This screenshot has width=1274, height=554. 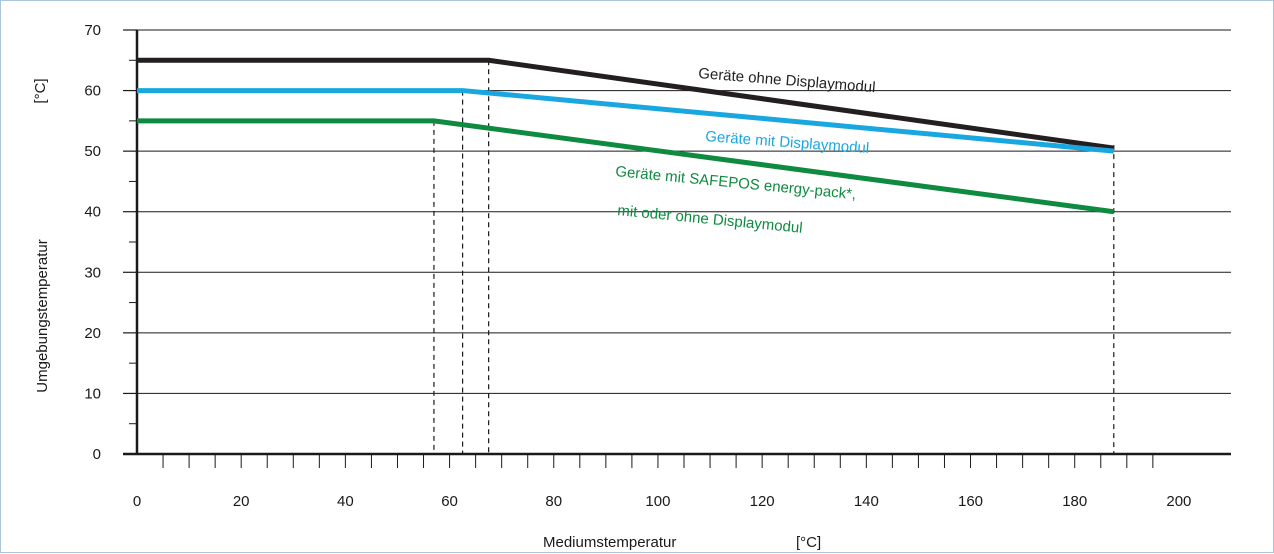 What do you see at coordinates (710, 219) in the screenshot?
I see `series-label-safepos-line2: mit oder ohne Displaymodul` at bounding box center [710, 219].